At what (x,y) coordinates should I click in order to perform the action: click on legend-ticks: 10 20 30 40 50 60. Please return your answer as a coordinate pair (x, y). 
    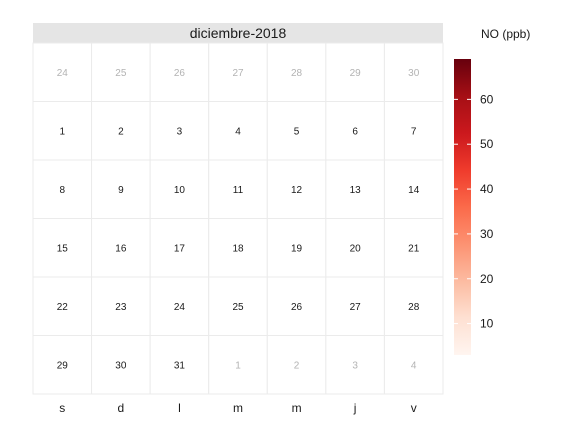
    Looking at the image, I should click on (474, 211).